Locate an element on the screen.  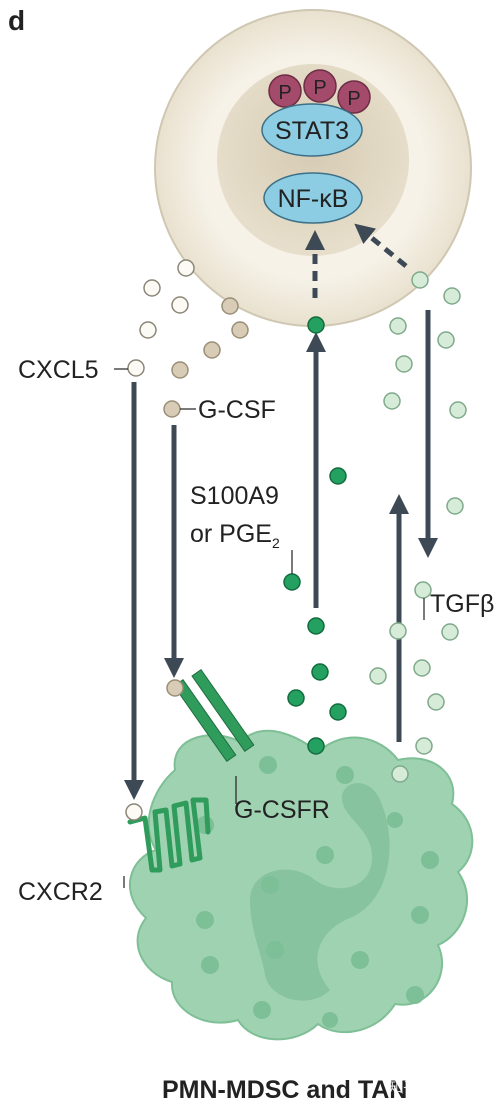
gcsfr-bar is located at coordinates (223, 710).